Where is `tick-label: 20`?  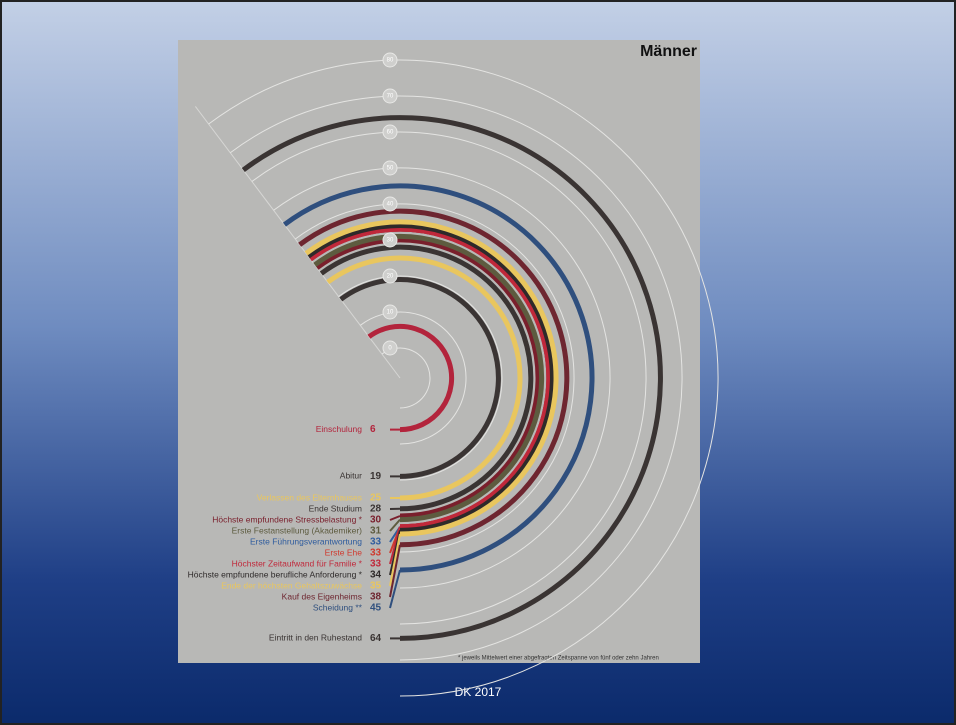
tick-label: 20 is located at coordinates (390, 277).